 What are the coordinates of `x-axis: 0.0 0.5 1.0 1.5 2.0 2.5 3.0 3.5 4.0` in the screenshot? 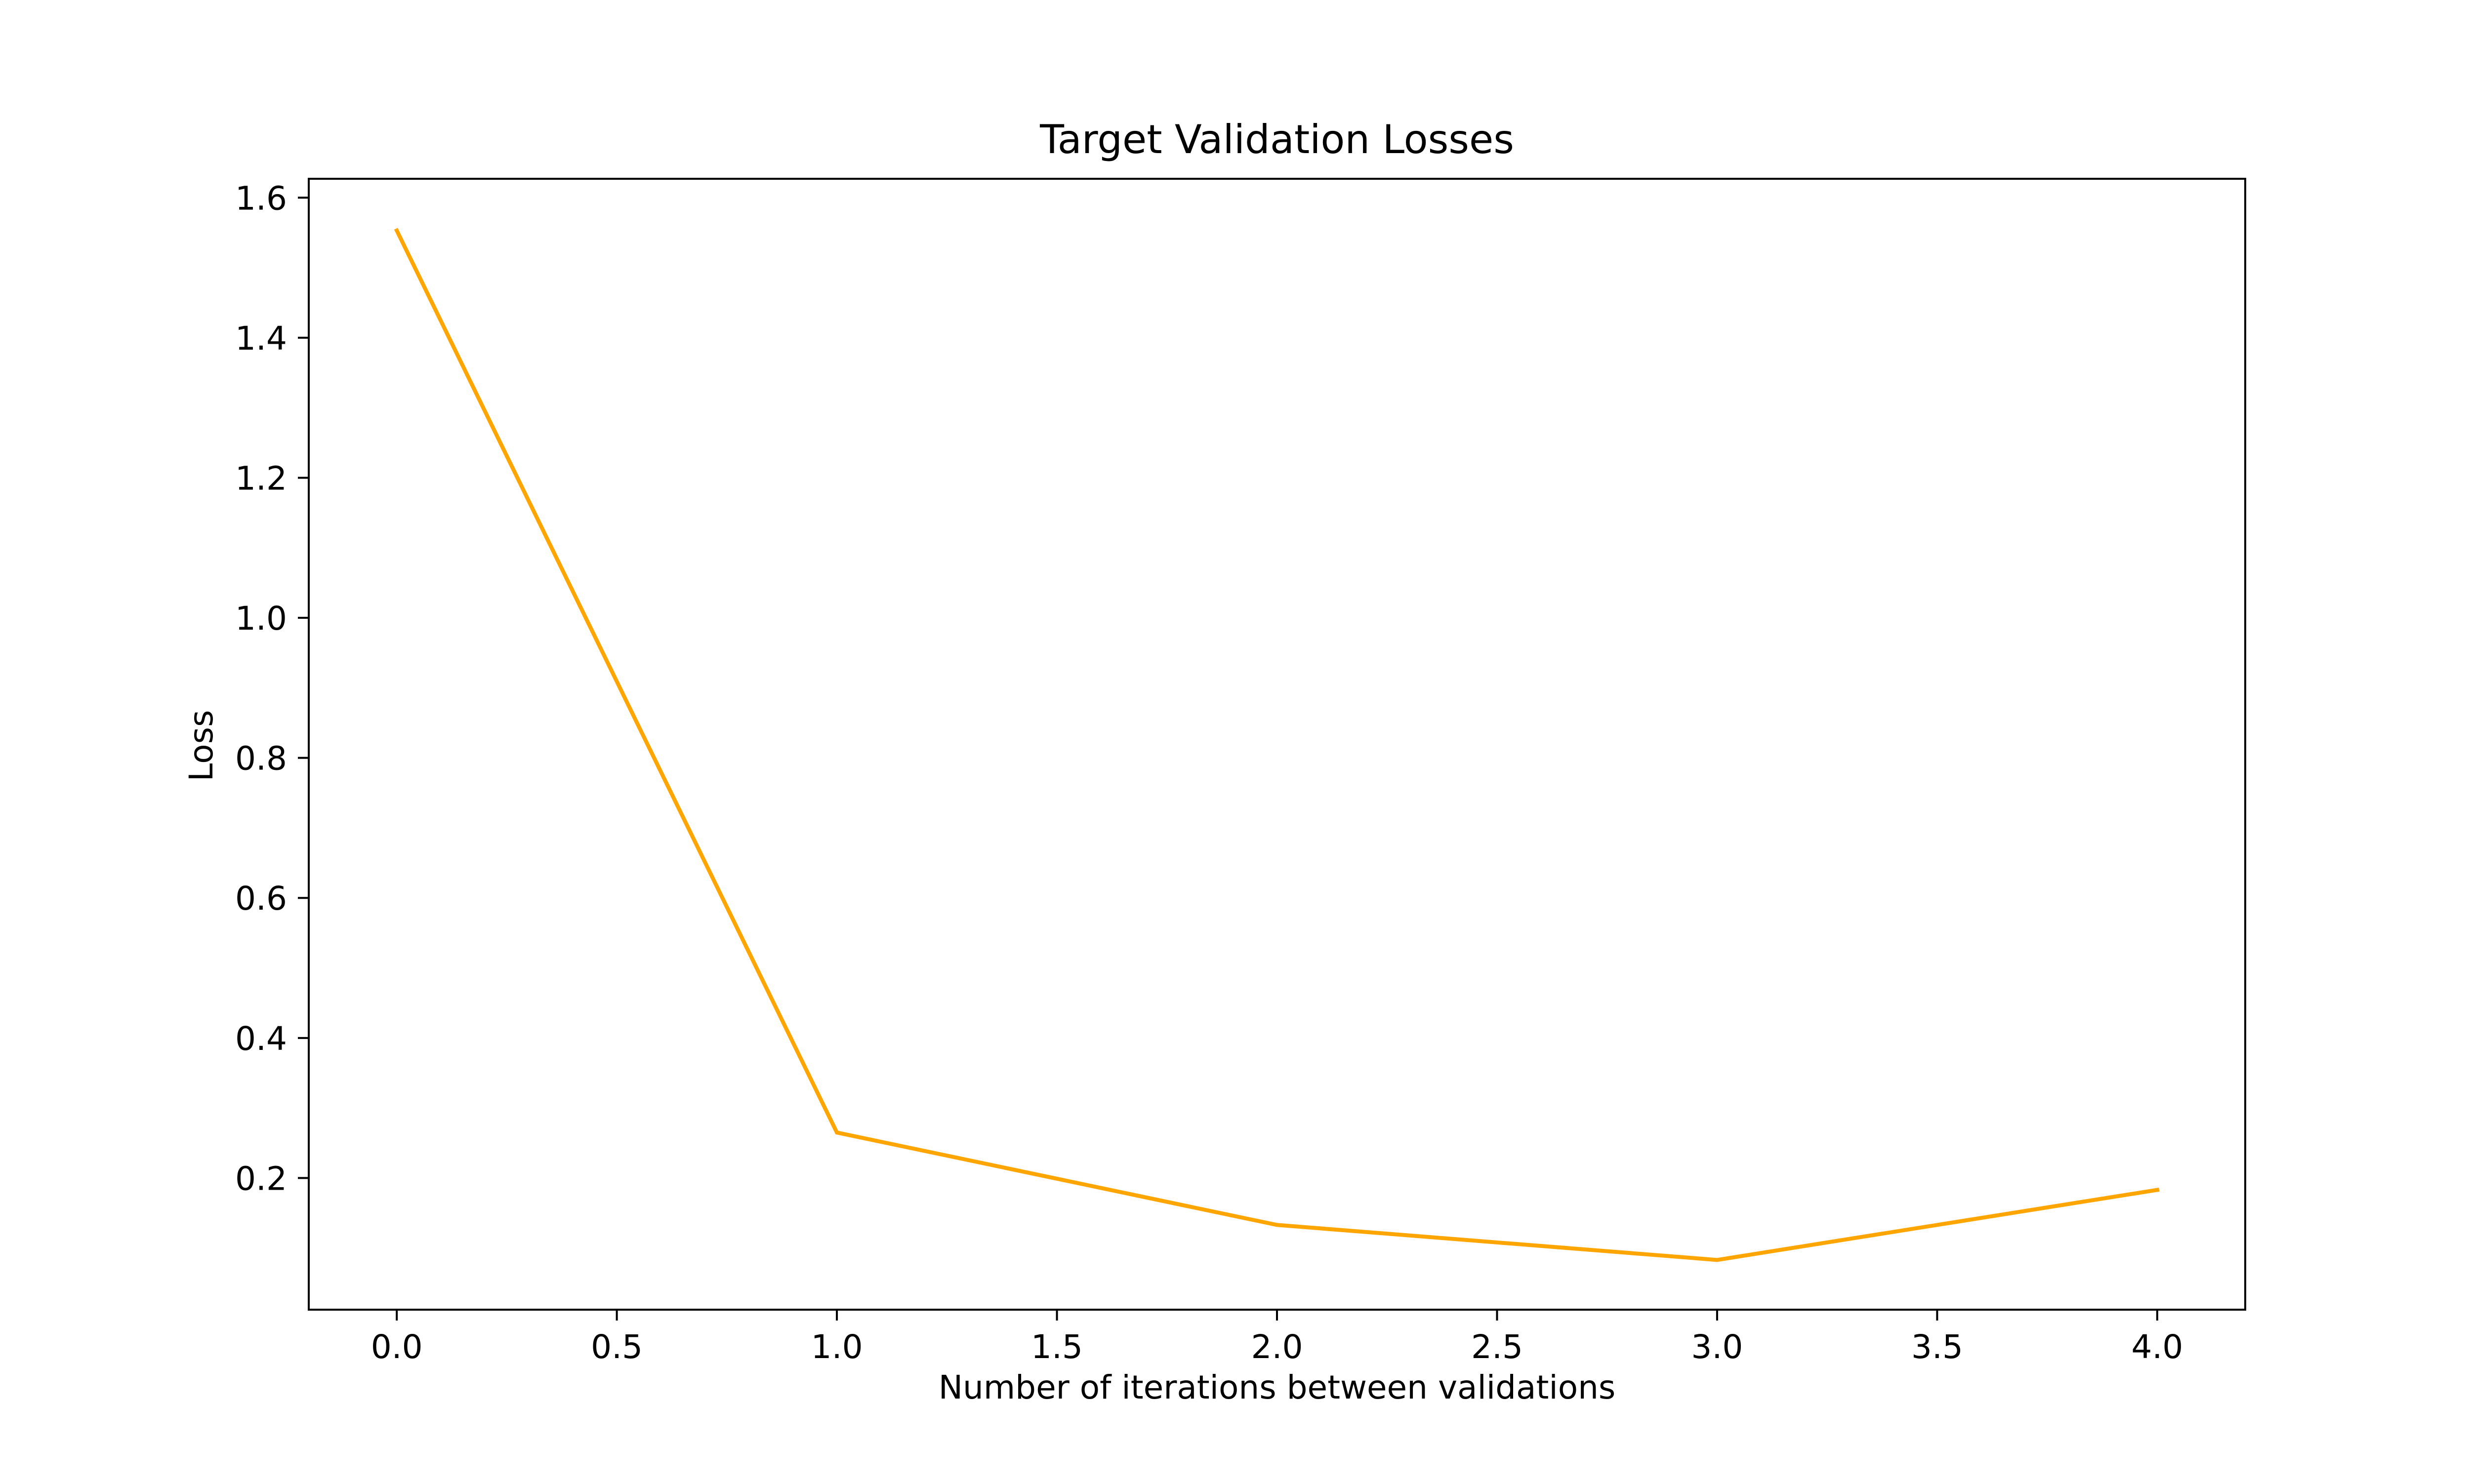 It's located at (1277, 1338).